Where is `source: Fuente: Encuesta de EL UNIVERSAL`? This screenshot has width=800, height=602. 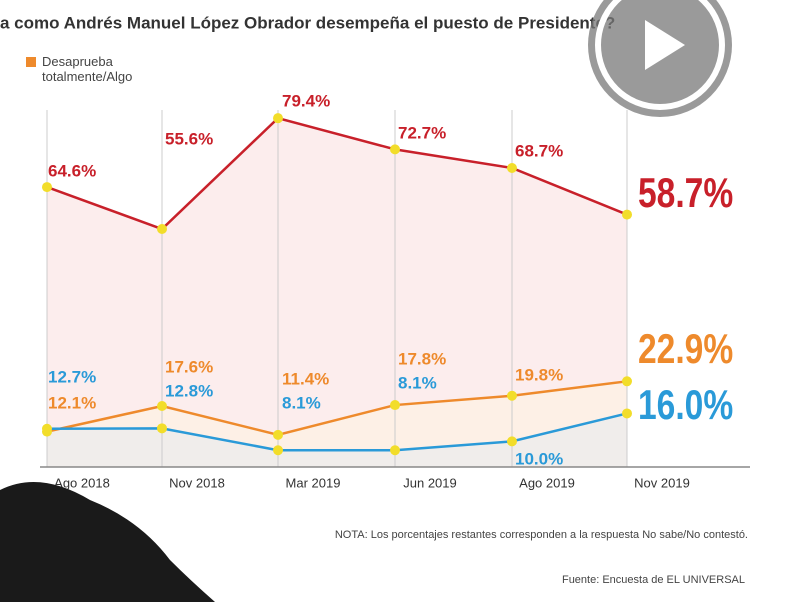
source: Fuente: Encuesta de EL UNIVERSAL is located at coordinates (653, 580).